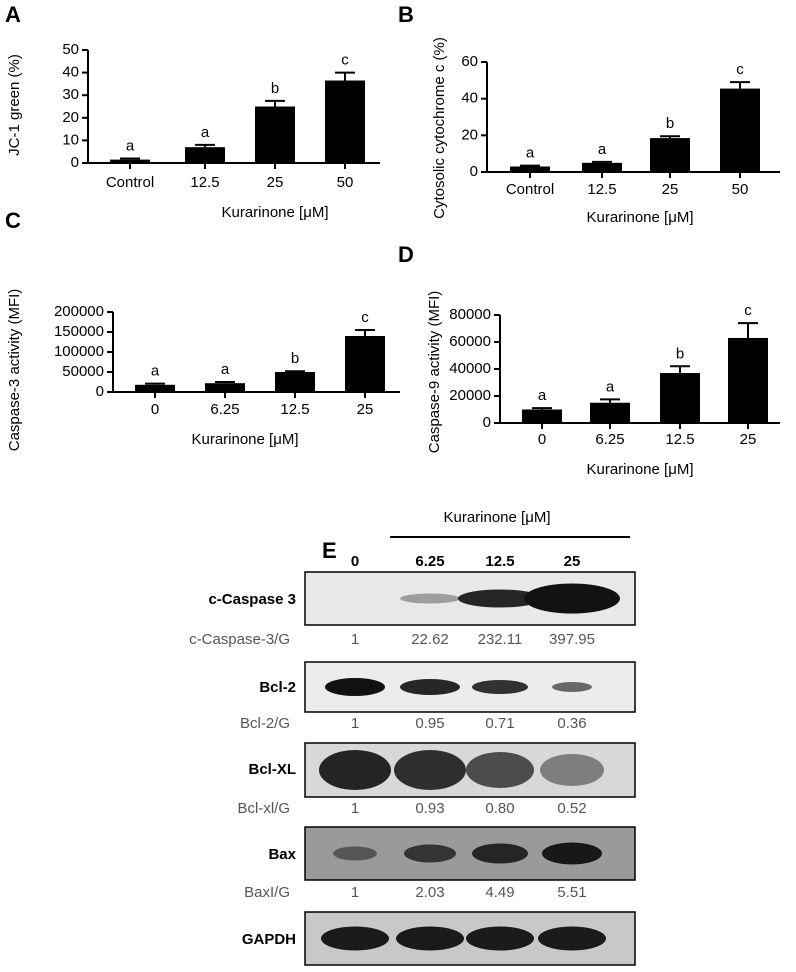  I want to click on ratio-value: 22.62, so click(430, 639).